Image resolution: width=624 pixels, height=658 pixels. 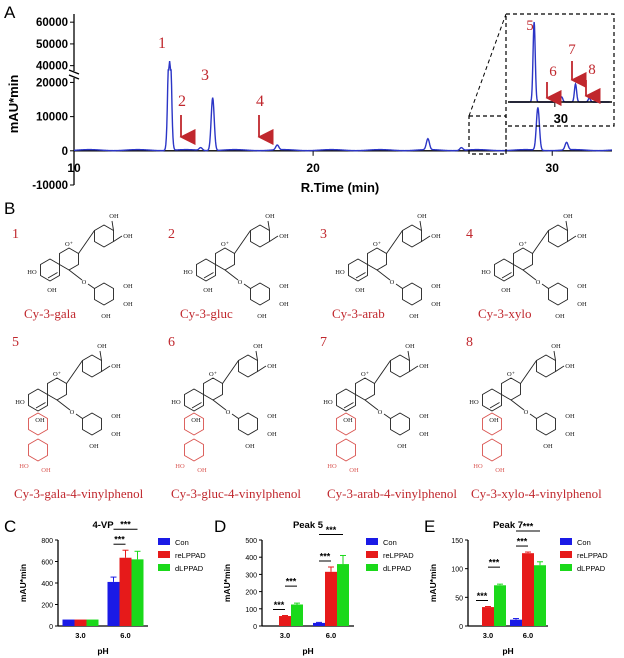 I want to click on structure-number: 2, so click(x=171, y=234).